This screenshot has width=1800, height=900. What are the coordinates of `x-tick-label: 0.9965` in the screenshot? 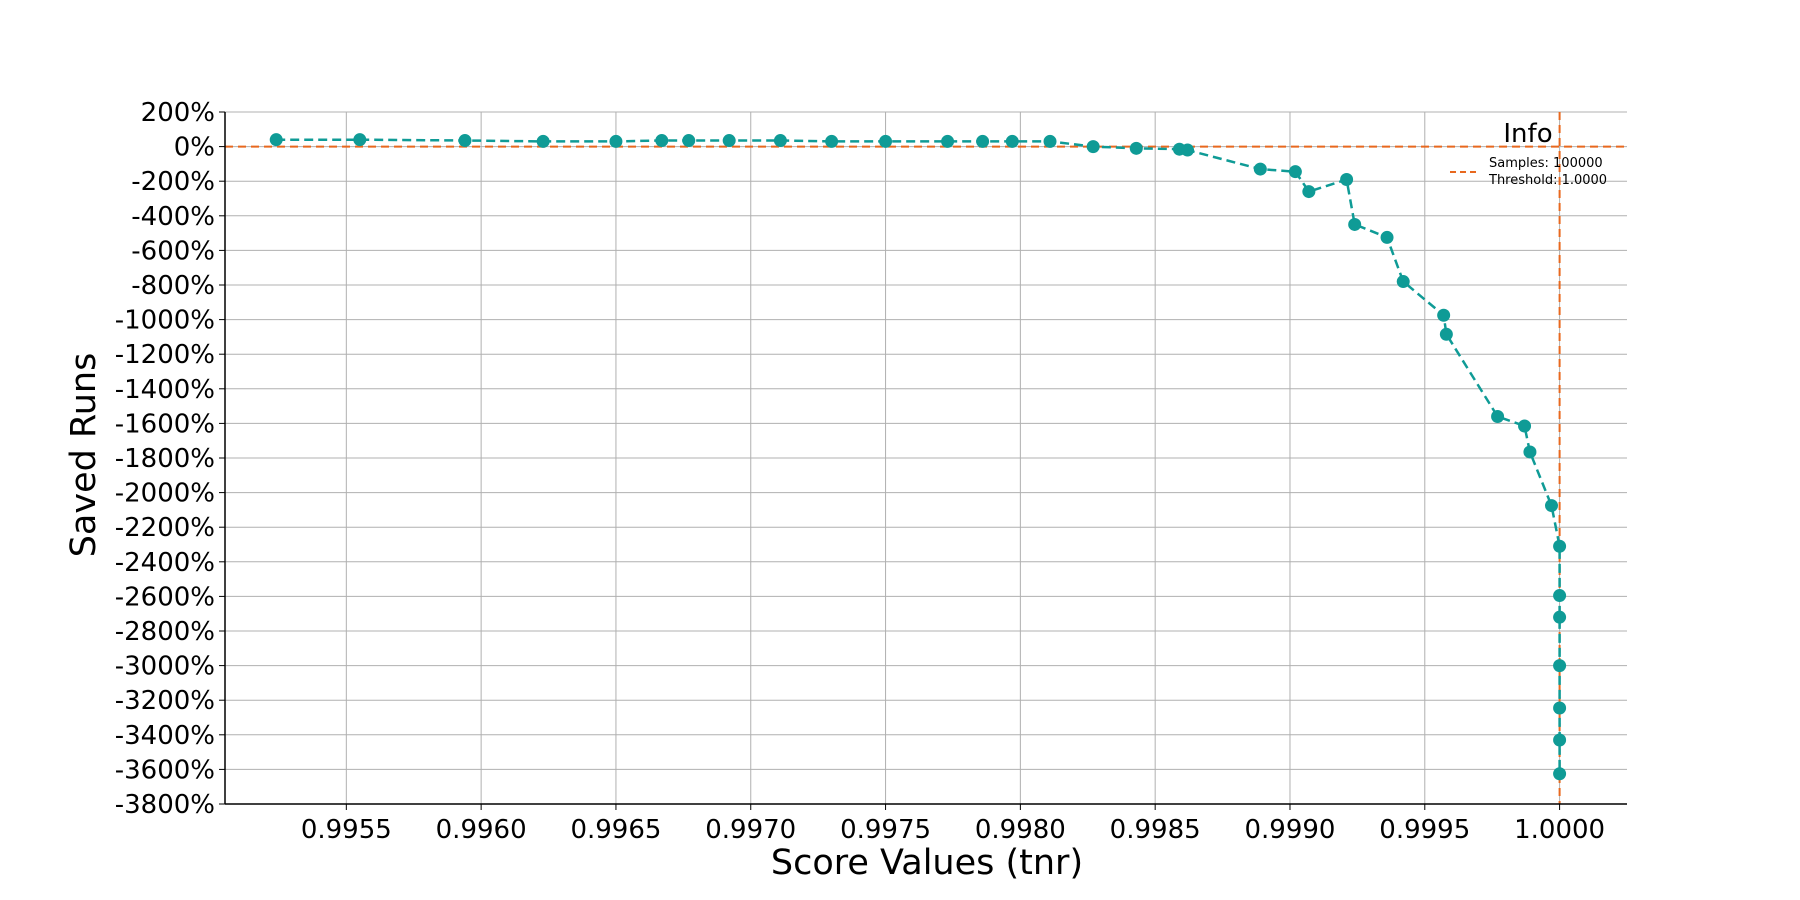 It's located at (615, 830).